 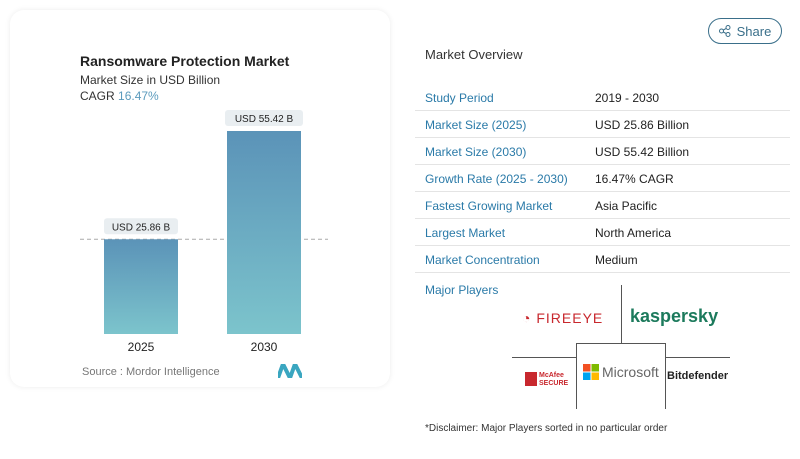 I want to click on cagr: CAGR 16.47%, so click(x=119, y=96).